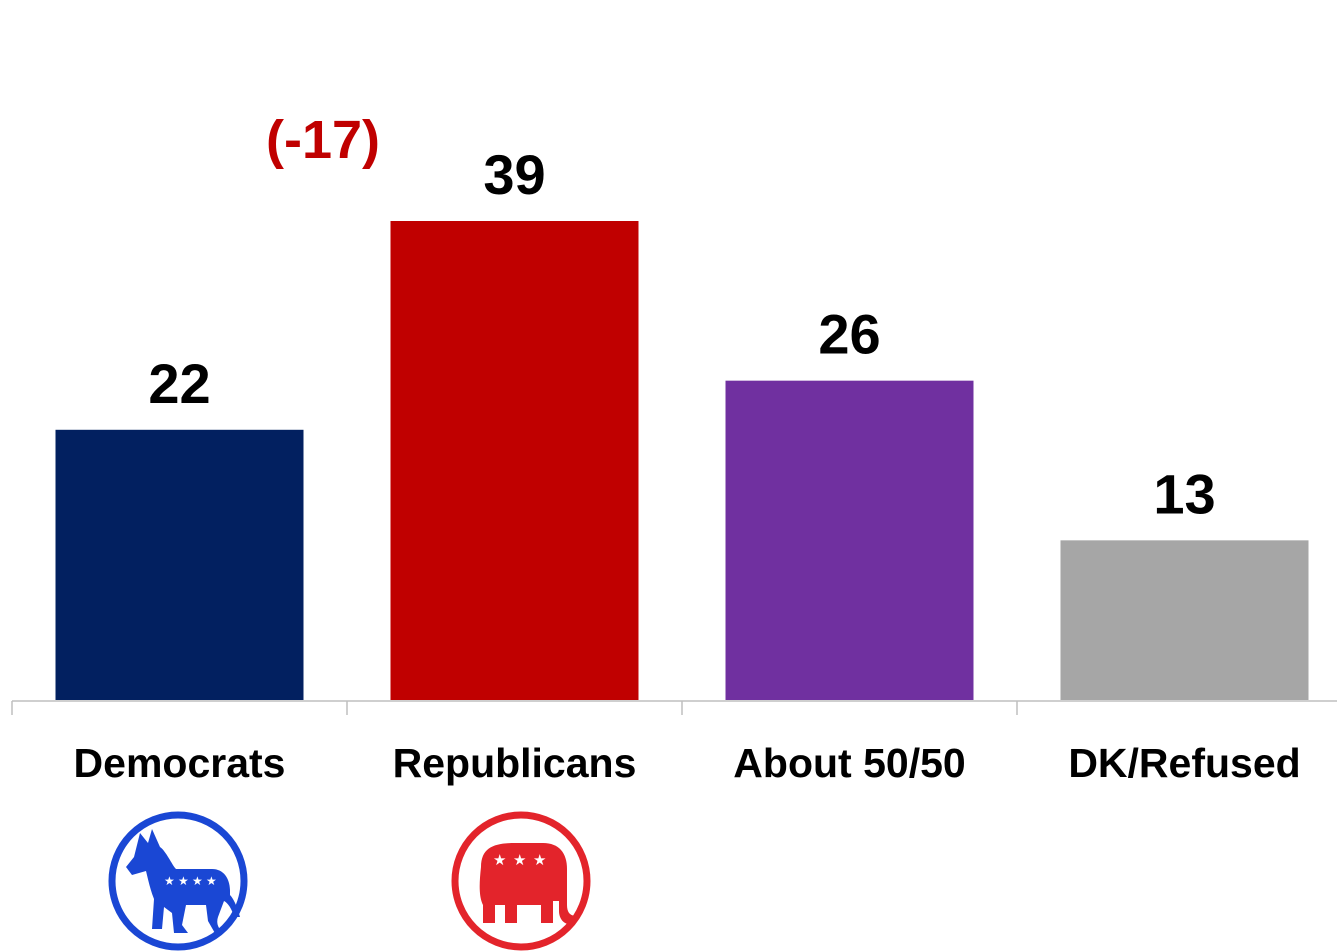  Describe the element at coordinates (849, 763) in the screenshot. I see `category-label-about-50-50: About 50/50` at that location.